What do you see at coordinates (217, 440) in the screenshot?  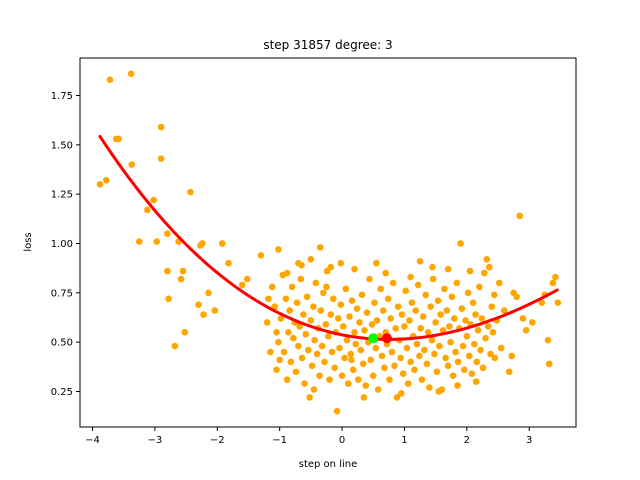 I see `x-tick-label: −2` at bounding box center [217, 440].